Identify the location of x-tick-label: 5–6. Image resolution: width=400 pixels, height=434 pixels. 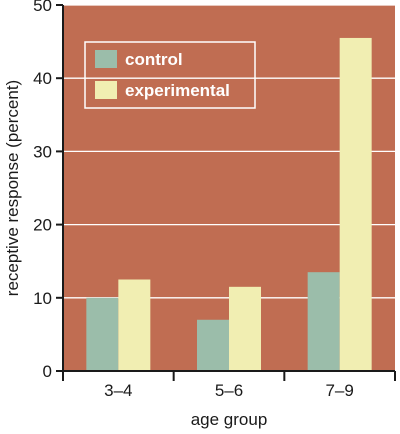
(229, 390).